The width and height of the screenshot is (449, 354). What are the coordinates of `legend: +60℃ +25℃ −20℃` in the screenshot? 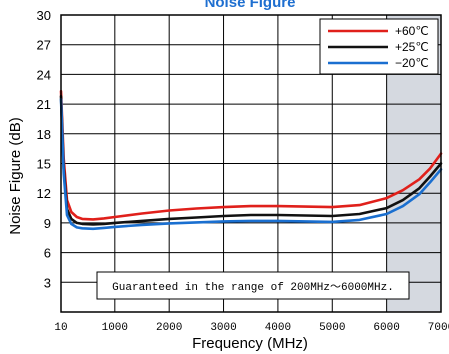 It's located at (379, 46).